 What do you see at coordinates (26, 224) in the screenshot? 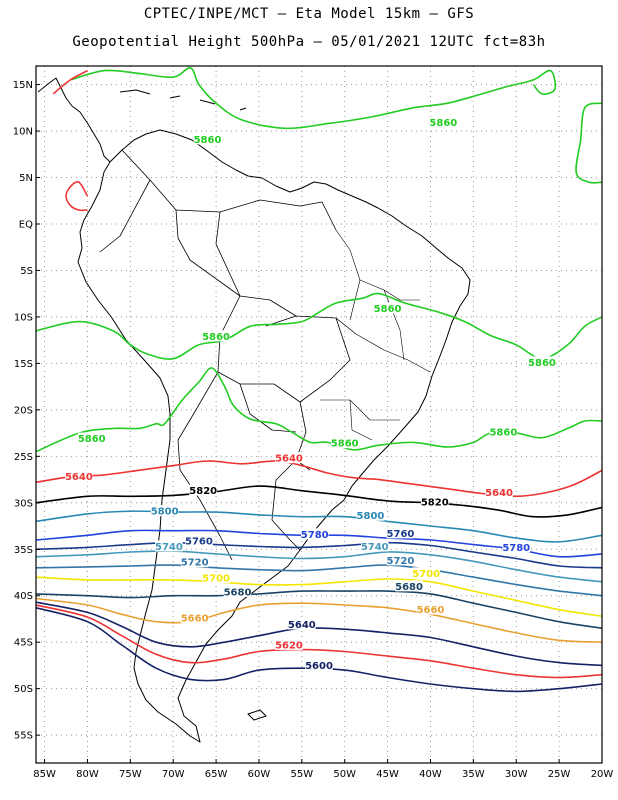
I see `lat-tick-label: EQ` at bounding box center [26, 224].